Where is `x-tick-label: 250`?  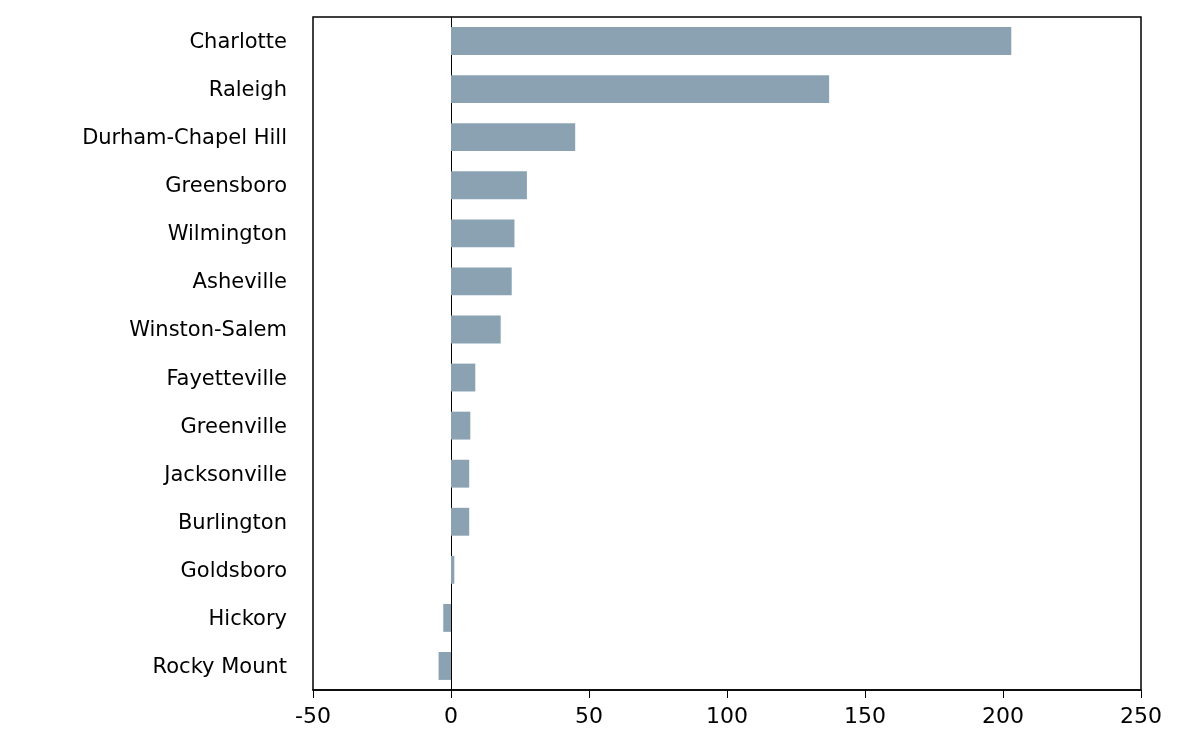
x-tick-label: 250 is located at coordinates (1141, 715).